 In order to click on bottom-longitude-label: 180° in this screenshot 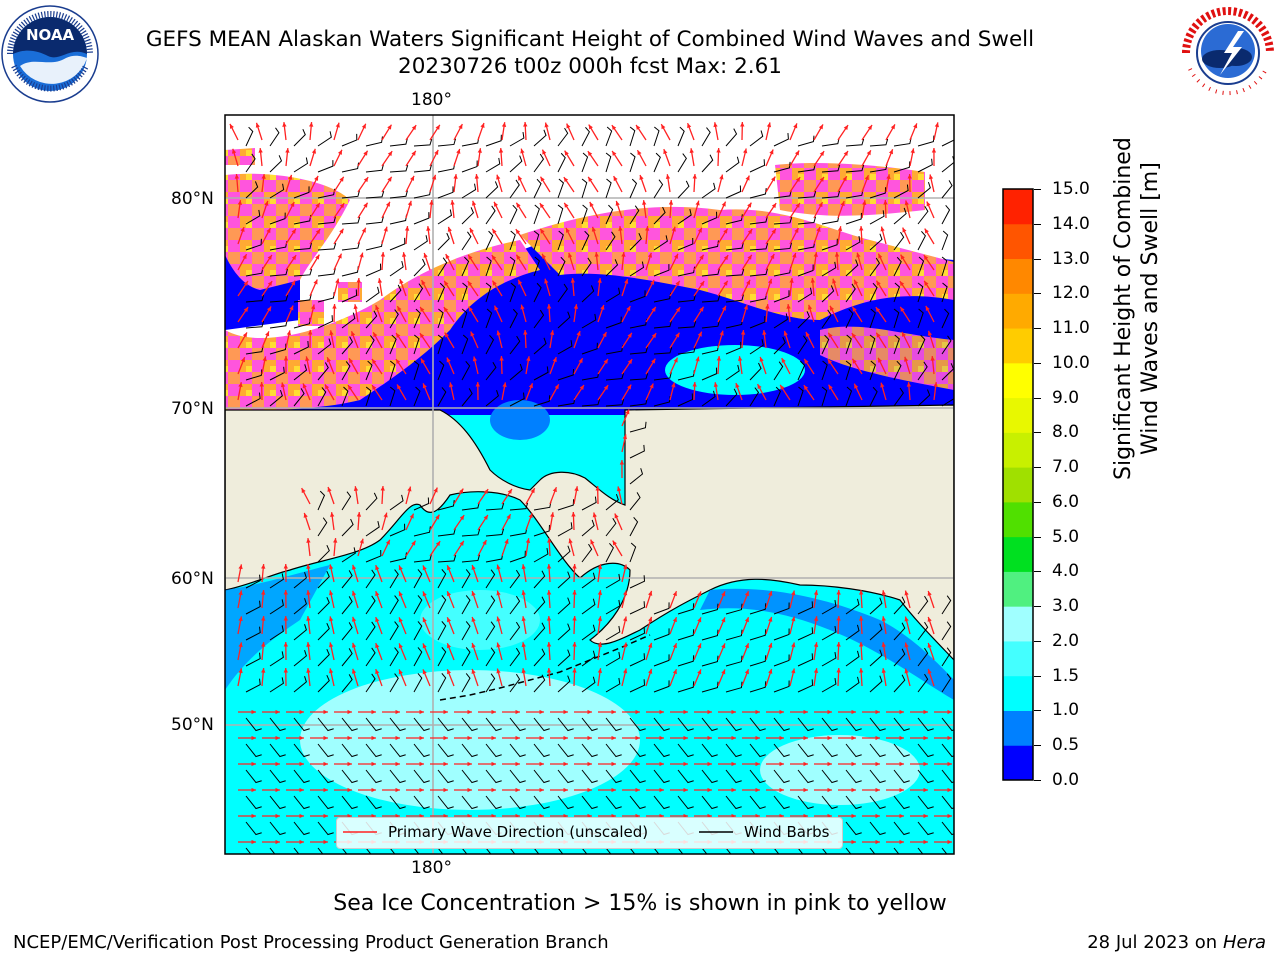, I will do `click(431, 868)`.